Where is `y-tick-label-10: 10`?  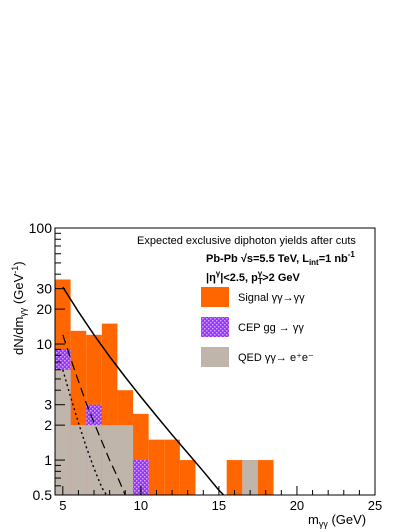
y-tick-label-10: 10 is located at coordinates (44, 344).